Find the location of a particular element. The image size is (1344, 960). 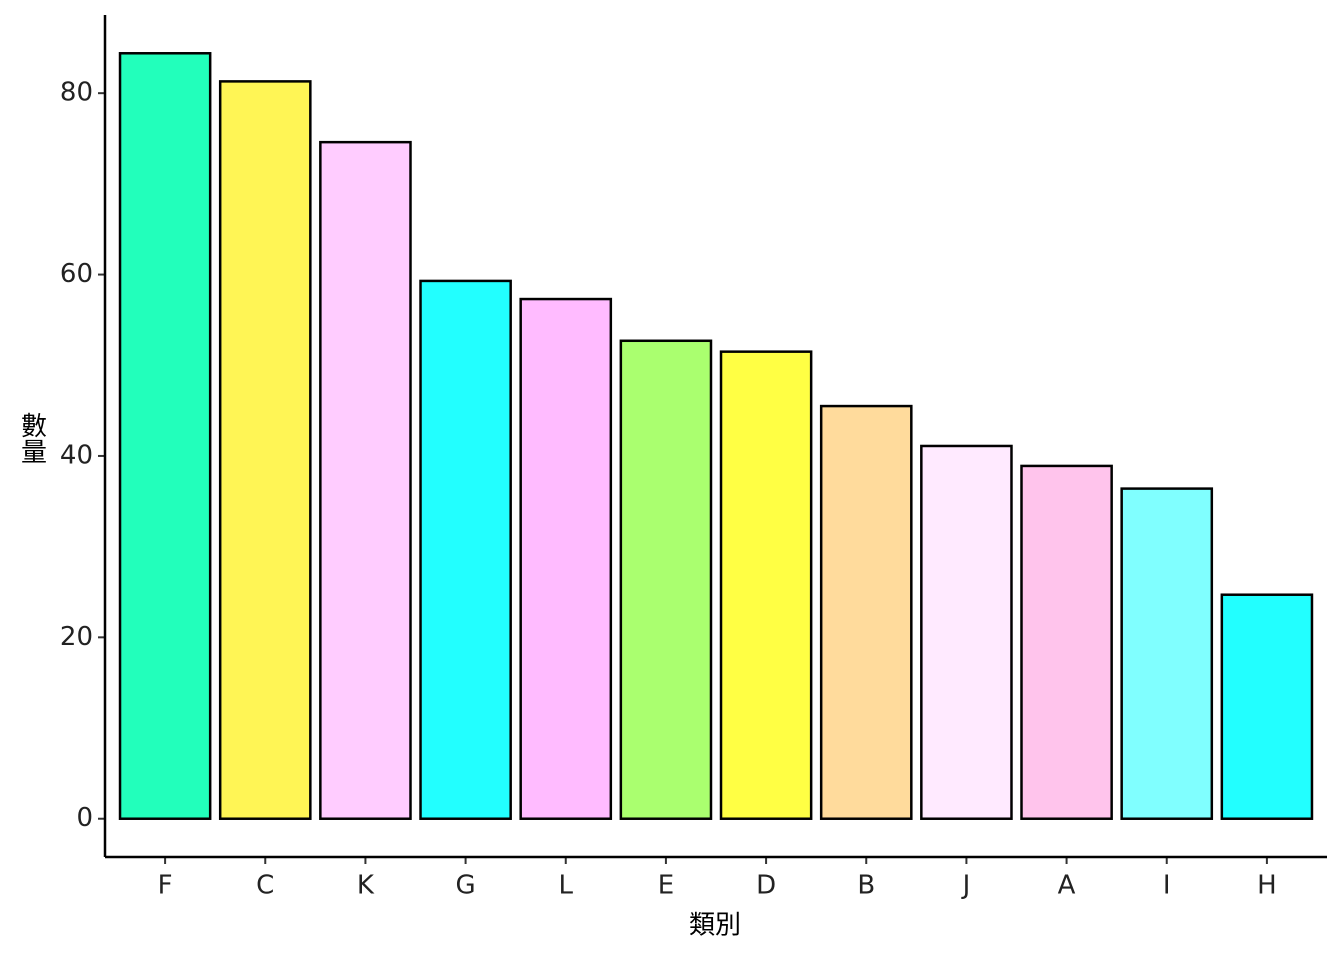

x-tick-label: I is located at coordinates (1167, 886).